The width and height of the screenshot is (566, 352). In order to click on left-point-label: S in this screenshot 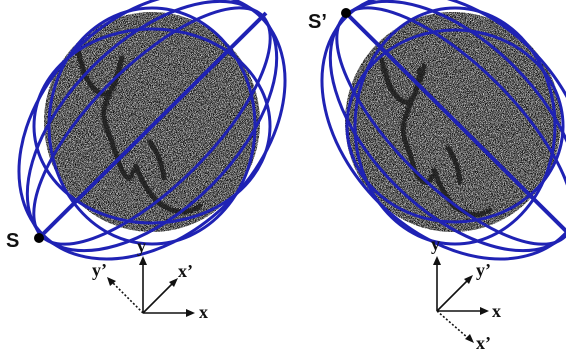, I will do `click(12, 241)`.